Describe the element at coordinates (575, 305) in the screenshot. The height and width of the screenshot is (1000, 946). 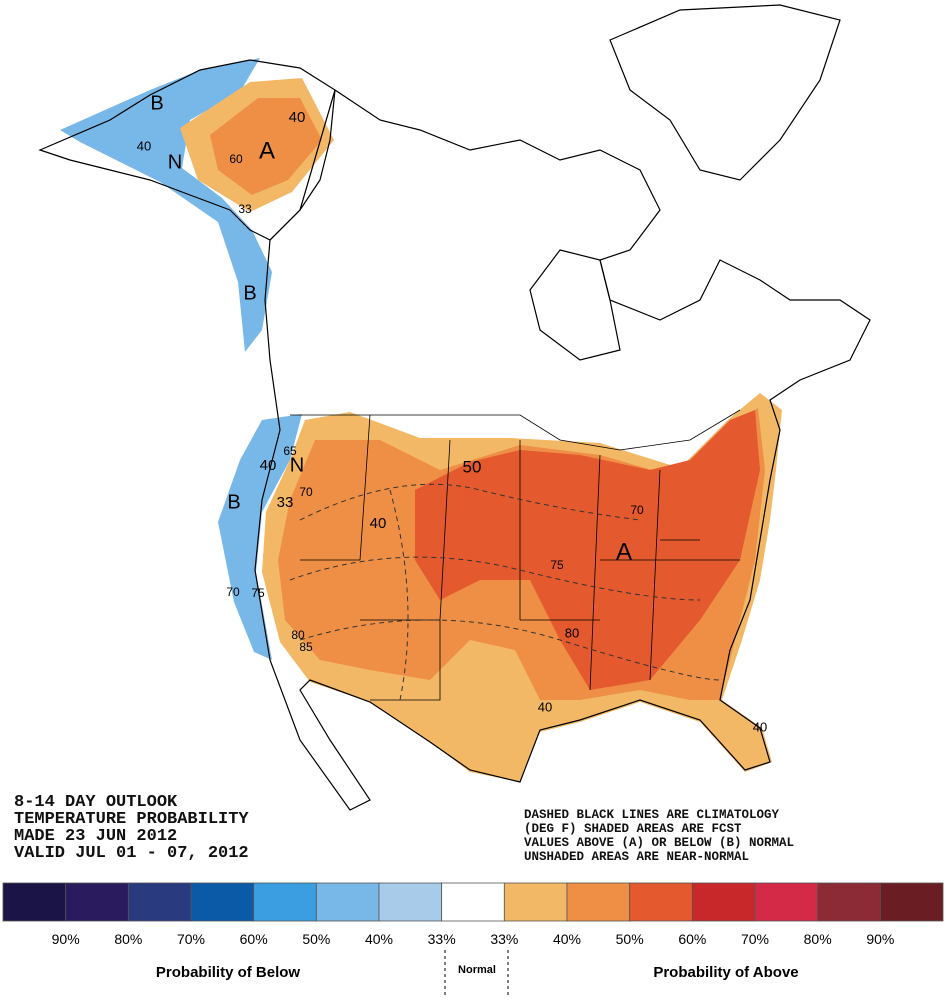
I see `hudson-bay` at that location.